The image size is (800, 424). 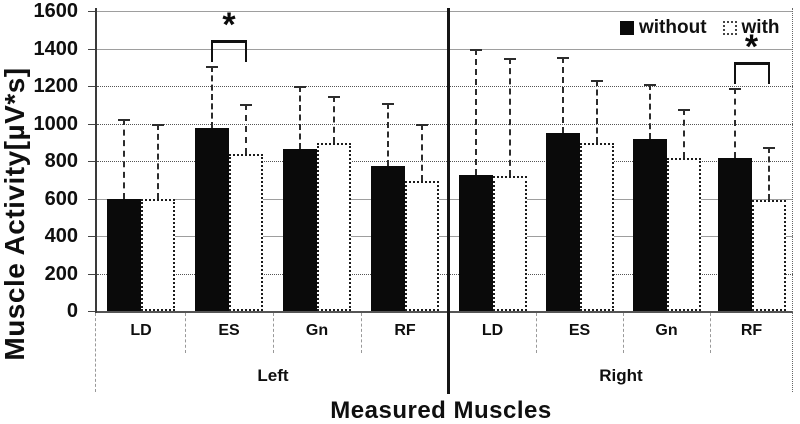 What do you see at coordinates (96, 160) in the screenshot?
I see `y-axis-line` at bounding box center [96, 160].